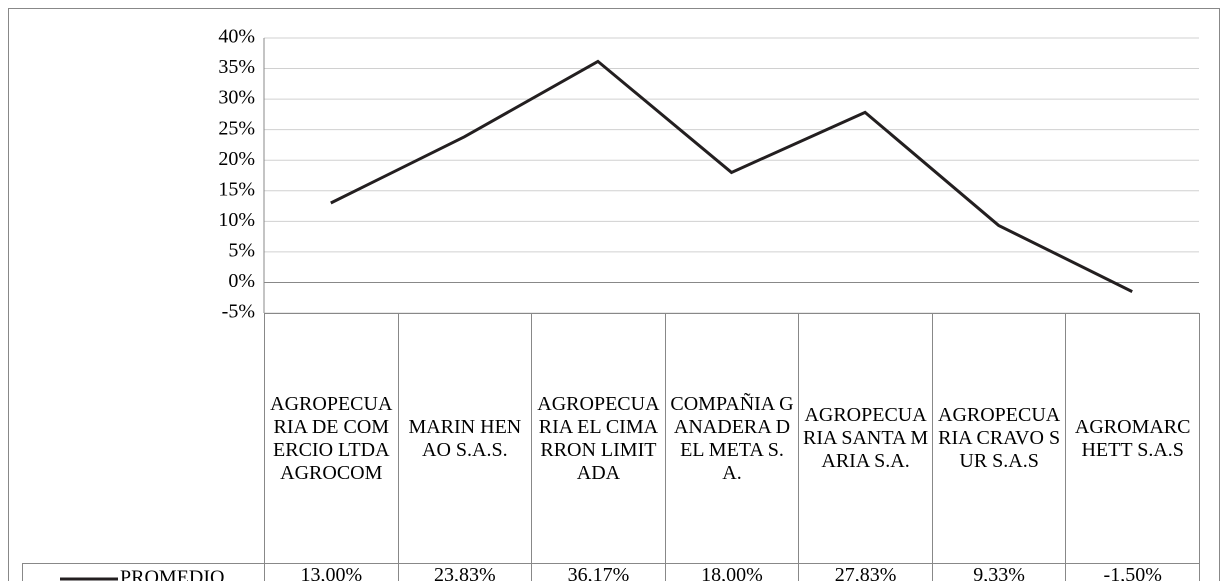 The width and height of the screenshot is (1228, 581). What do you see at coordinates (236, 220) in the screenshot?
I see `y-tick-label: 10%` at bounding box center [236, 220].